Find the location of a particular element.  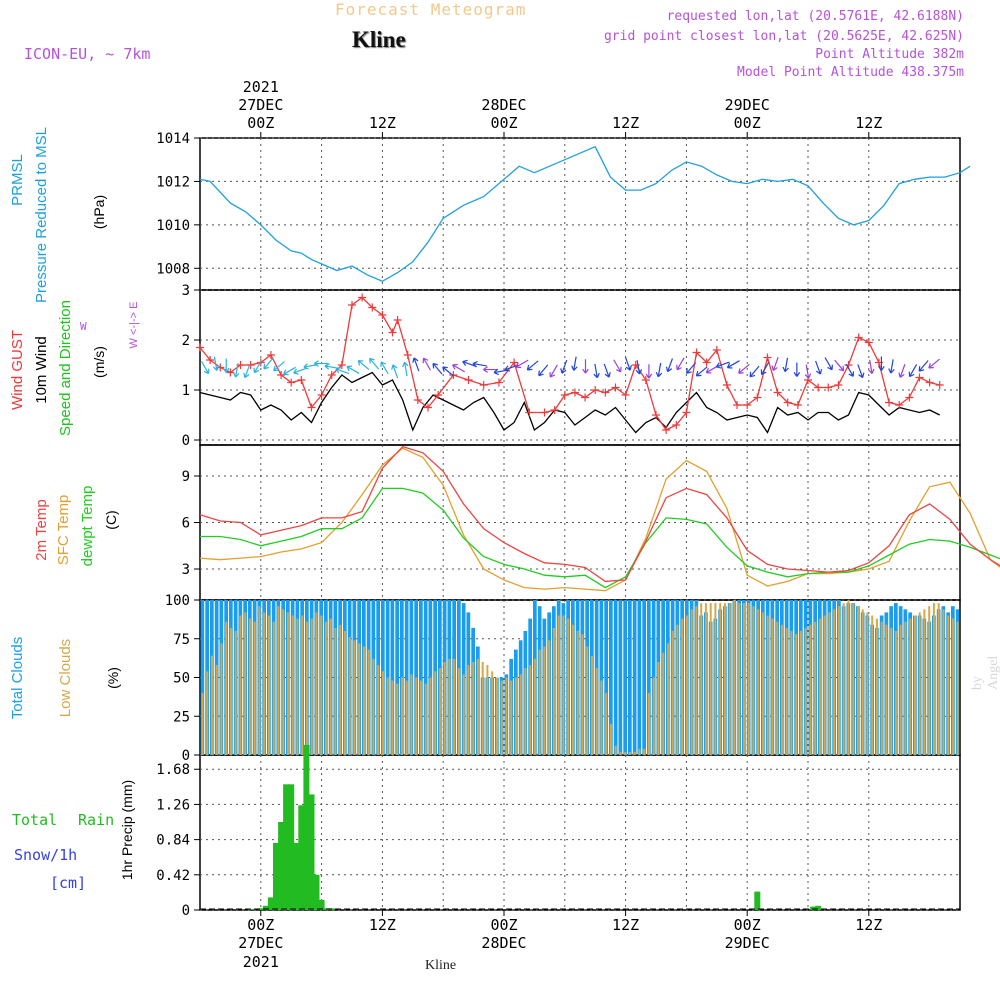

y-tick-label: 1 is located at coordinates (186, 391).